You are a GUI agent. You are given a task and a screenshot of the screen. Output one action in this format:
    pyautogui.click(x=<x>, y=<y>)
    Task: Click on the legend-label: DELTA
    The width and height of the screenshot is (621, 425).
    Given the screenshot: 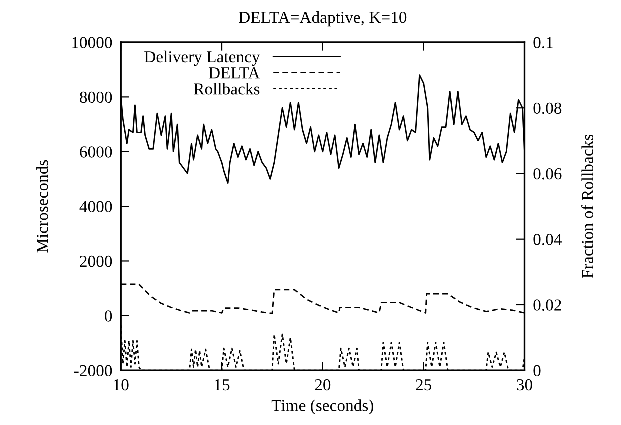 What is the action you would take?
    pyautogui.click(x=234, y=73)
    